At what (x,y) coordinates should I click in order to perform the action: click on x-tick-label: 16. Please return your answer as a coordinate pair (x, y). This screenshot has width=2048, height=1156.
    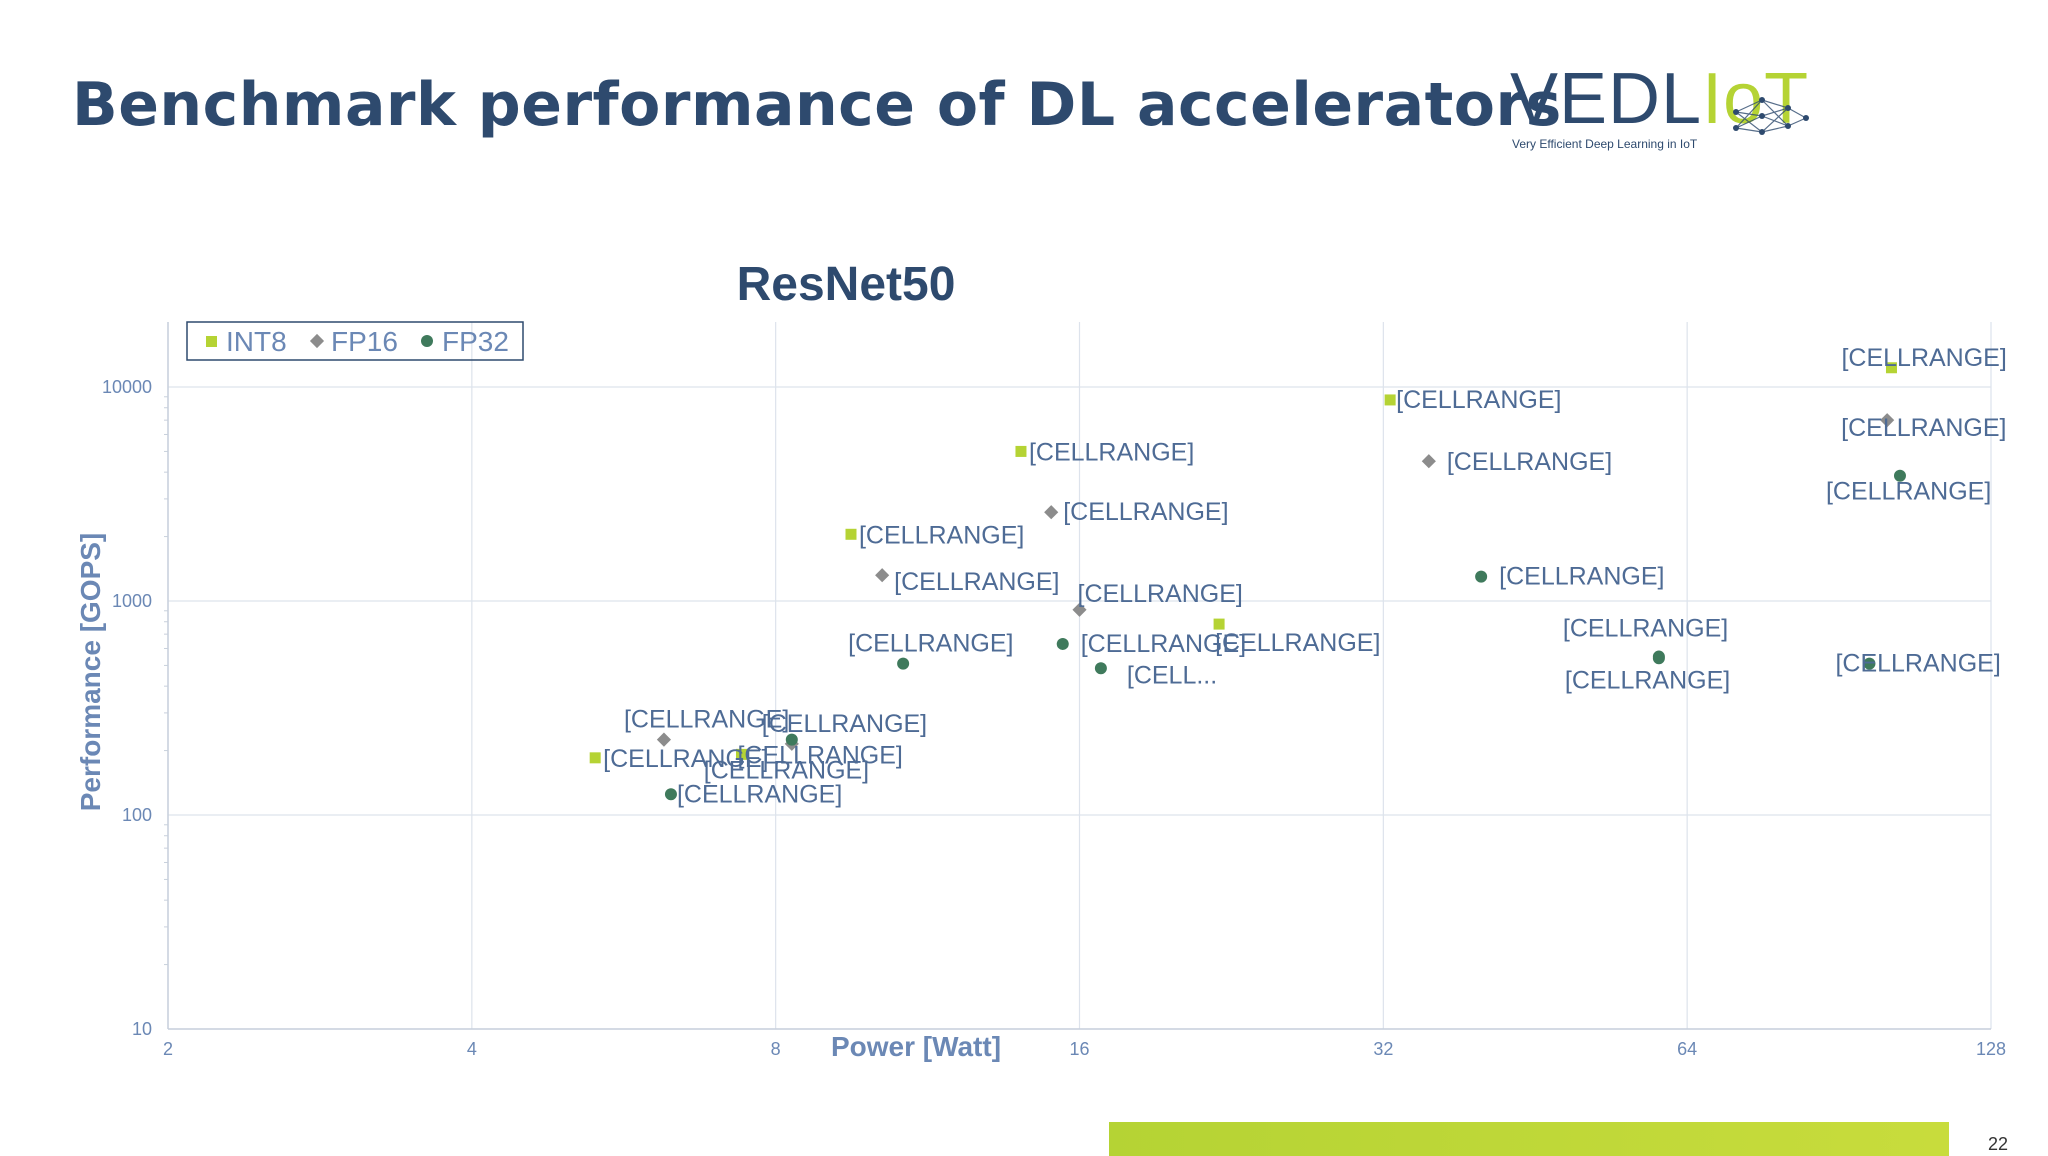
    Looking at the image, I should click on (1079, 1049).